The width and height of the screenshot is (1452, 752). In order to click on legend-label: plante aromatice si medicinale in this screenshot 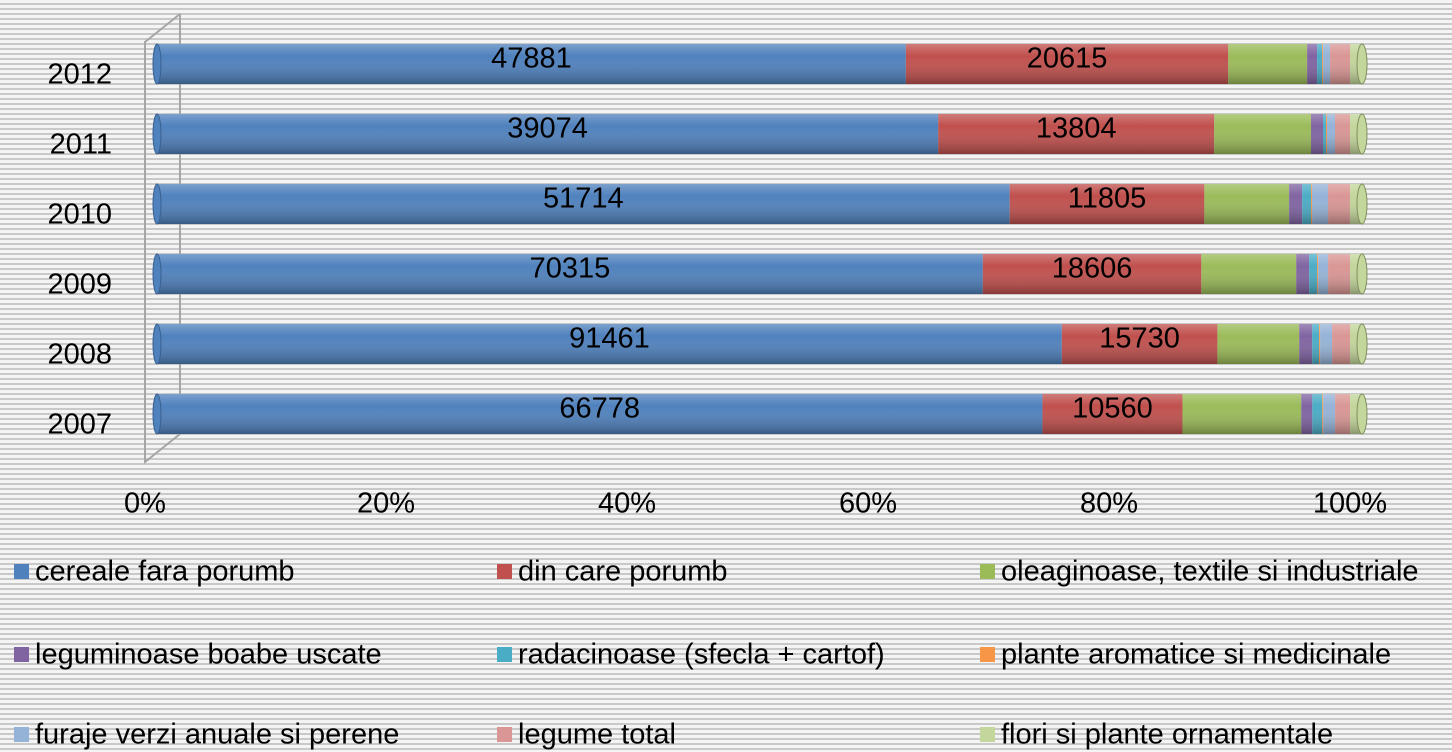, I will do `click(1196, 655)`.